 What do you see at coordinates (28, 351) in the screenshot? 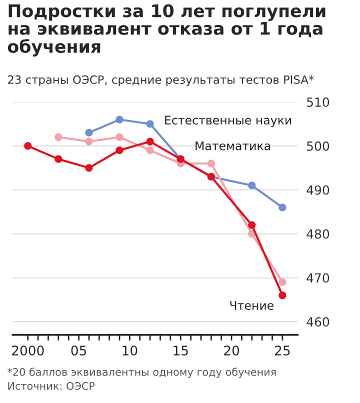
I see `x-tick-label: 2000` at bounding box center [28, 351].